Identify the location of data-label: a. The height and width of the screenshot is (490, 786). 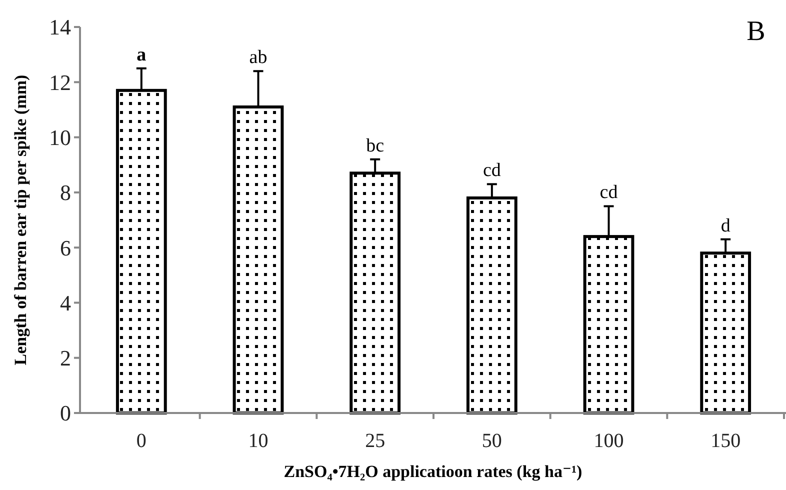
(141, 55).